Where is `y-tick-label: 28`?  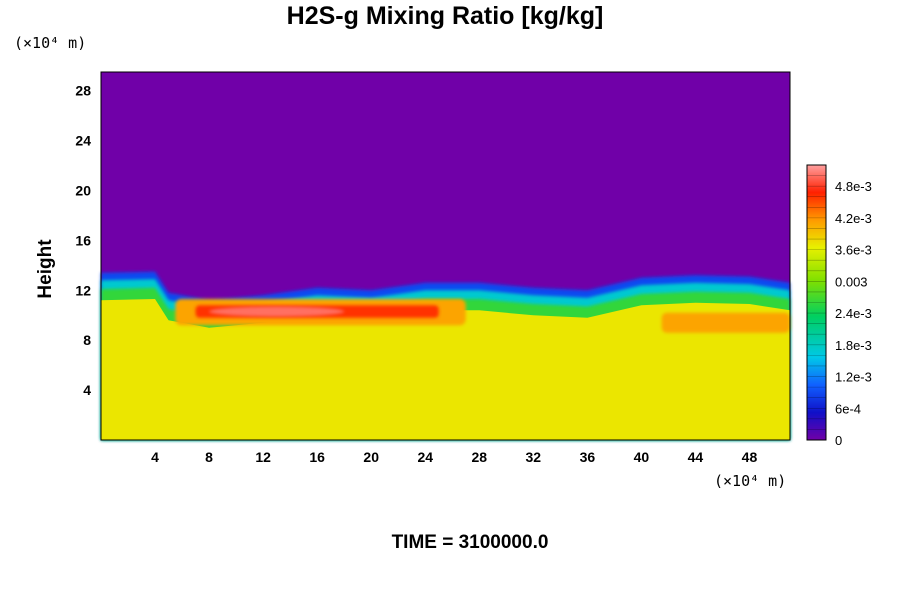 y-tick-label: 28 is located at coordinates (83, 91).